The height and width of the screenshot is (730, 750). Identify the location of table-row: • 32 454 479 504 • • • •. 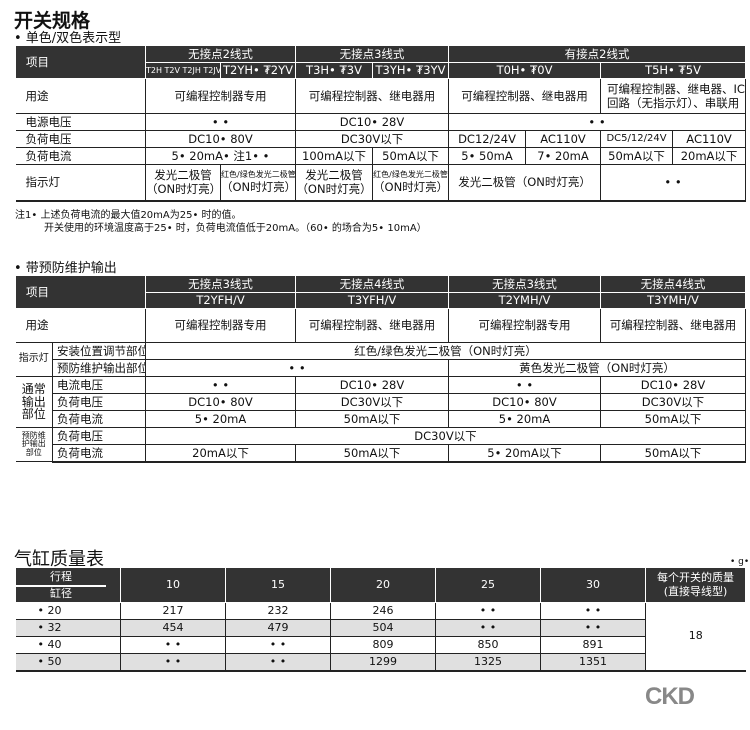
(380, 628).